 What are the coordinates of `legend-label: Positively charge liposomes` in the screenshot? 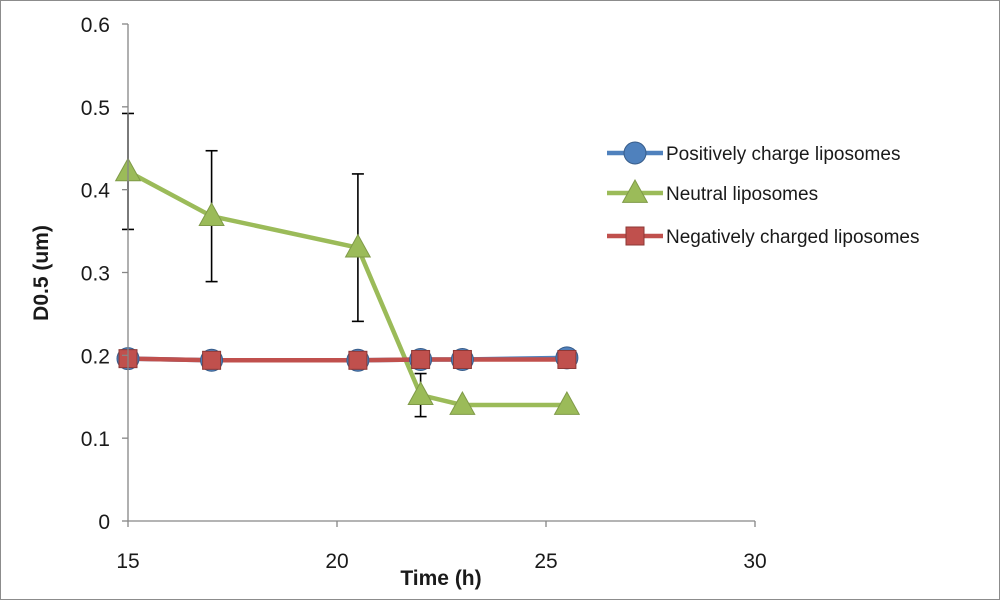 It's located at (783, 154).